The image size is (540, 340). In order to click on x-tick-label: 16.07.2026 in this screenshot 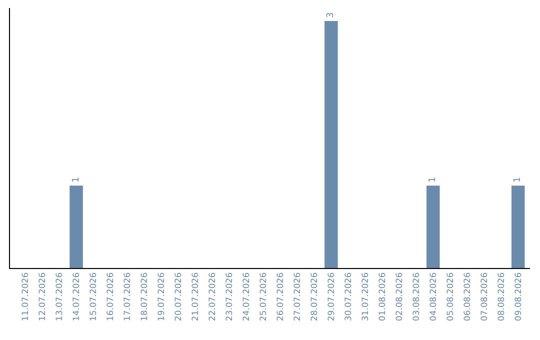, I will do `click(111, 297)`.